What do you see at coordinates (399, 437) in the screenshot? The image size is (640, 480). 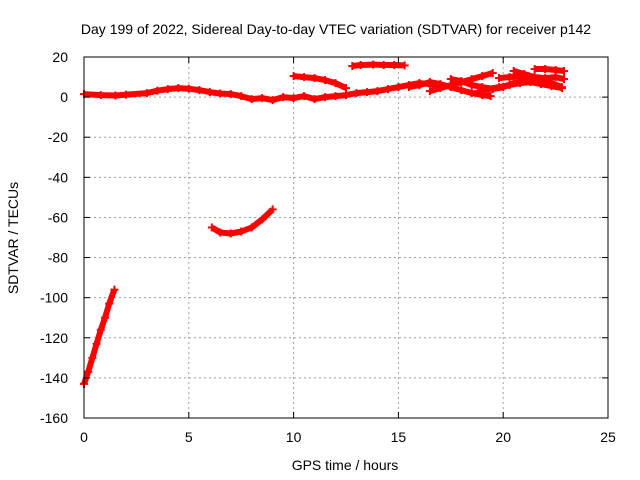 I see `x-tick-label: 15` at bounding box center [399, 437].